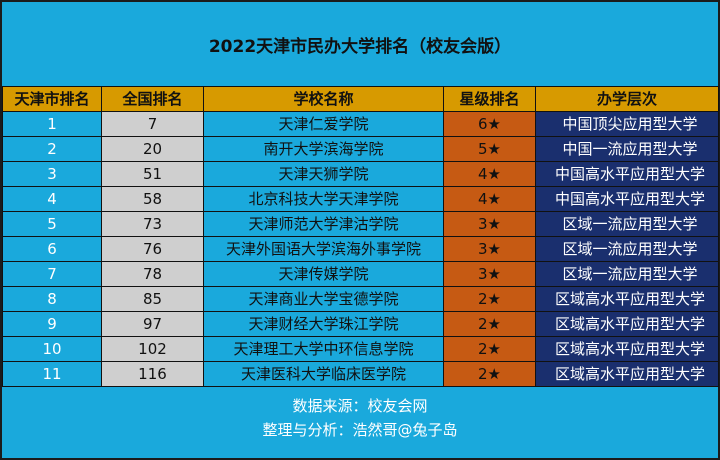 The image size is (720, 460). I want to click on table-row: 1 7 天津仁爱学院 6★ 中国顶尖应用型大学, so click(360, 124).